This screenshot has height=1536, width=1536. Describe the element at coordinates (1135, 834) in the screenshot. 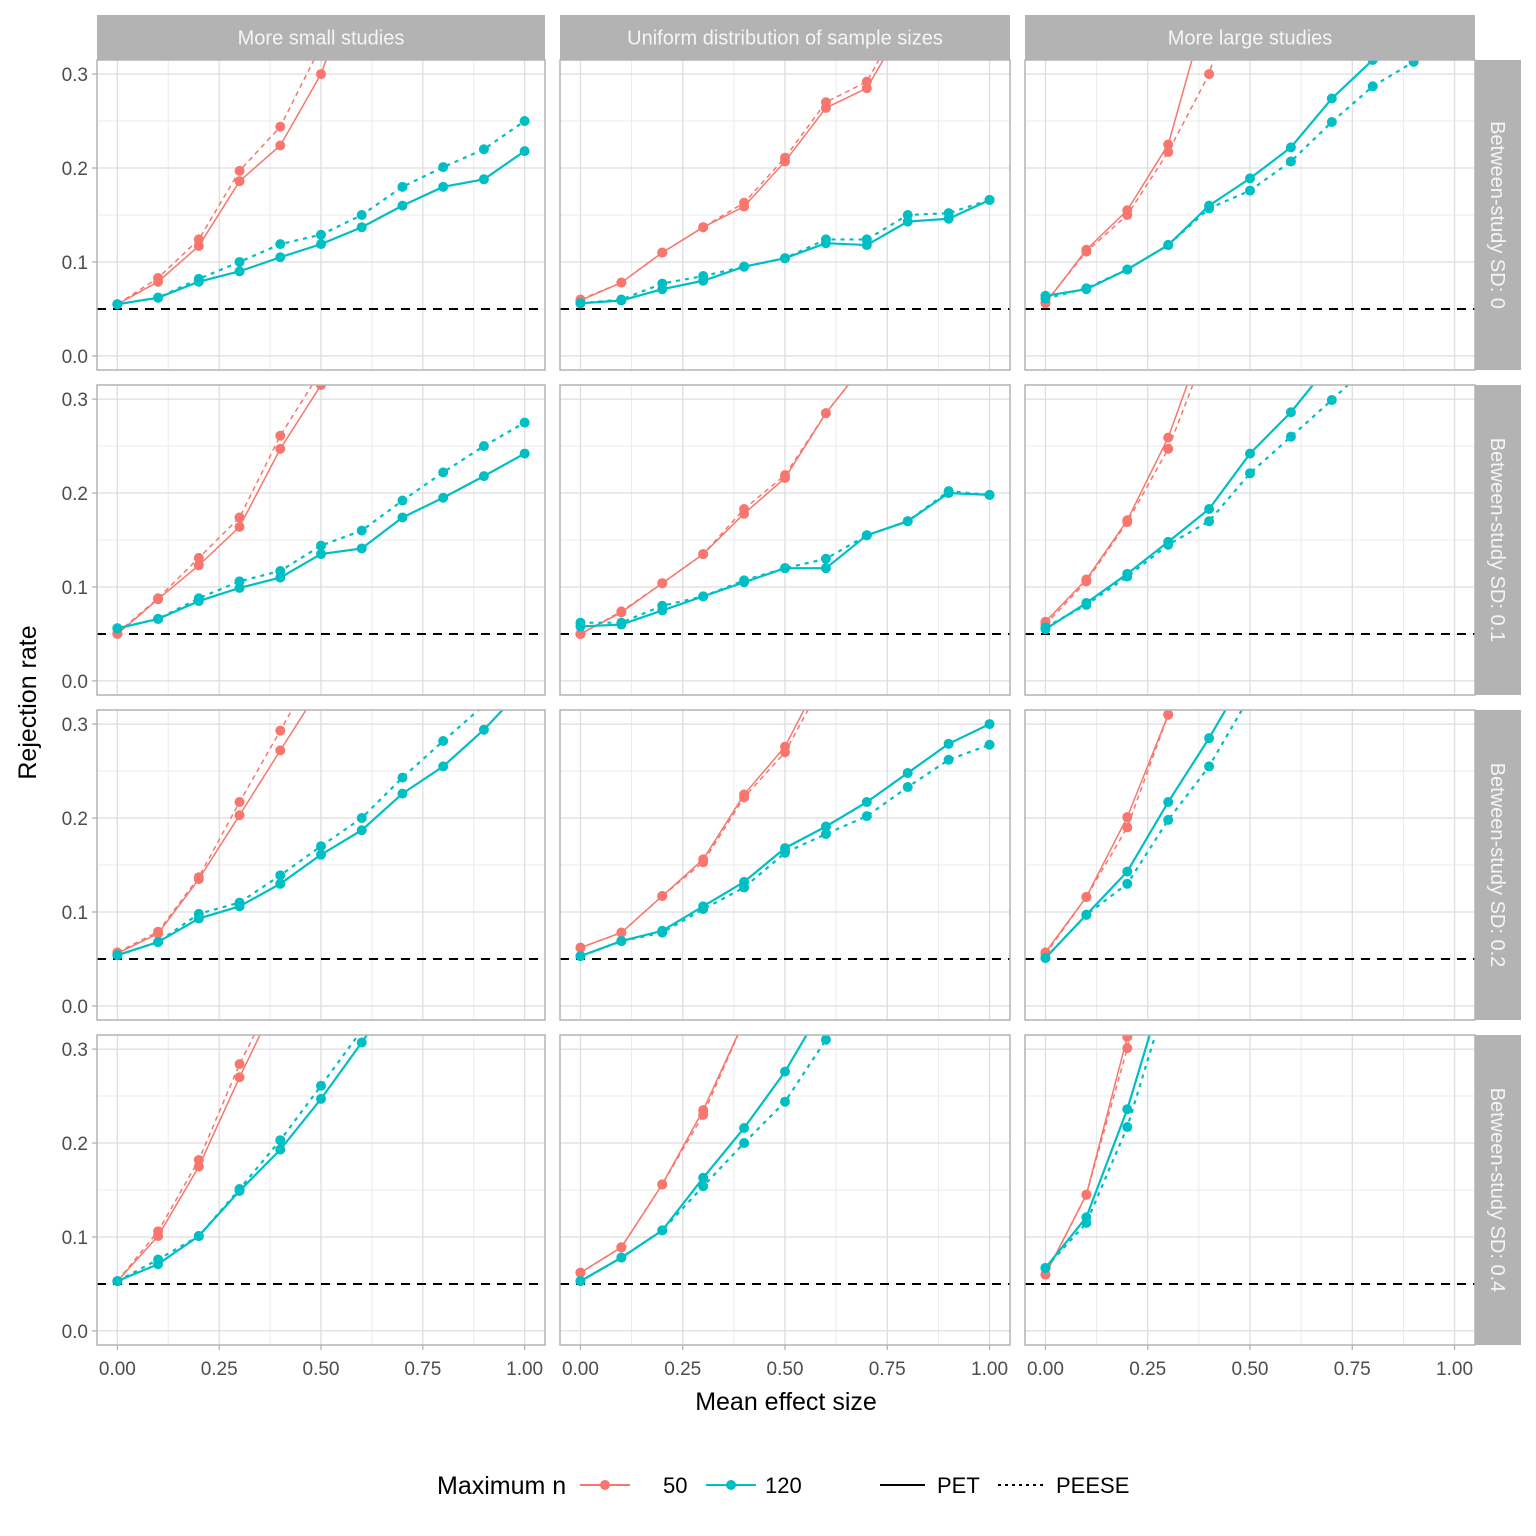

I see `line-n120-pet` at that location.